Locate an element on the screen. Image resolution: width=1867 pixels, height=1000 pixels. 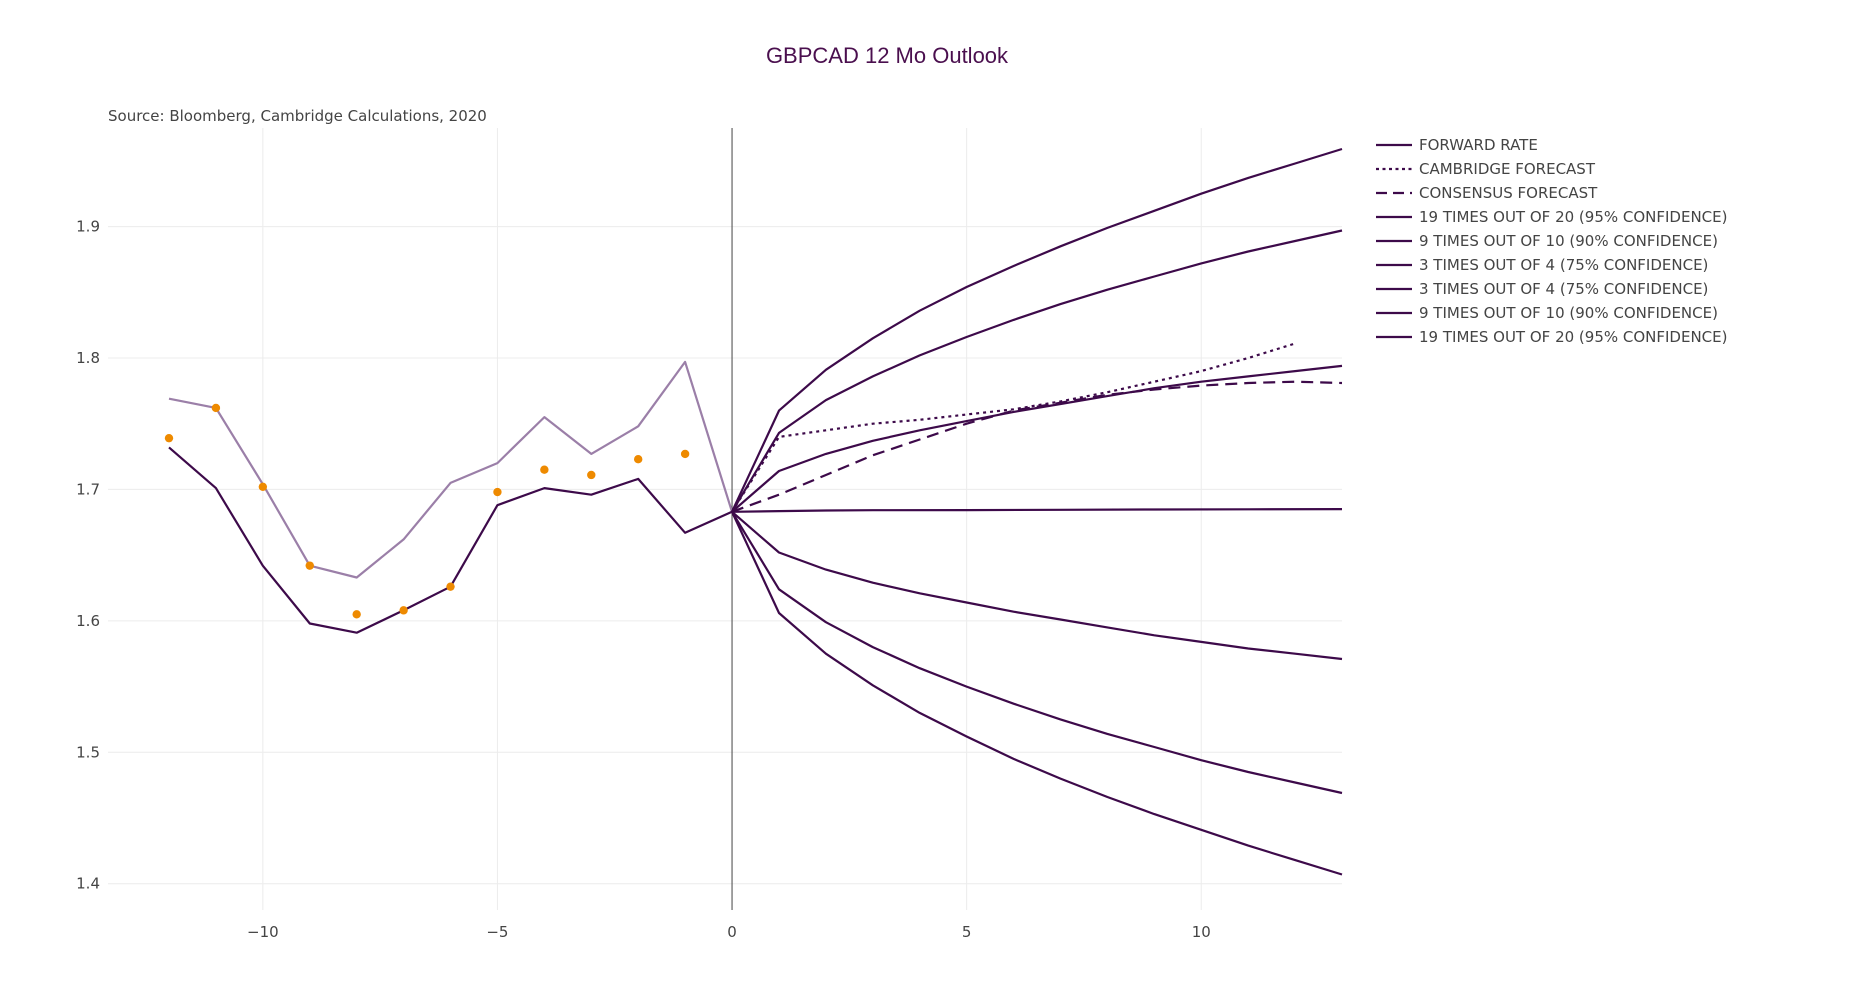
x-tick-label: −5 is located at coordinates (497, 932).